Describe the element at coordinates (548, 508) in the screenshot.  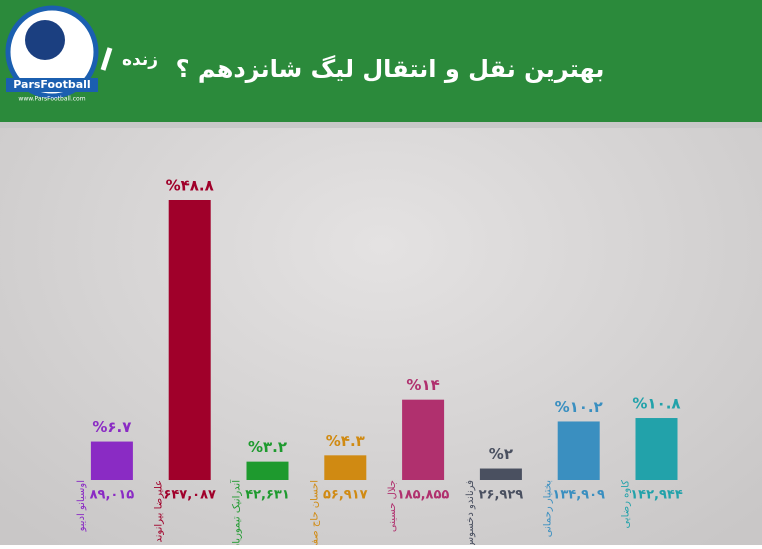
I see `category-label: بختیار رحمانی` at that location.